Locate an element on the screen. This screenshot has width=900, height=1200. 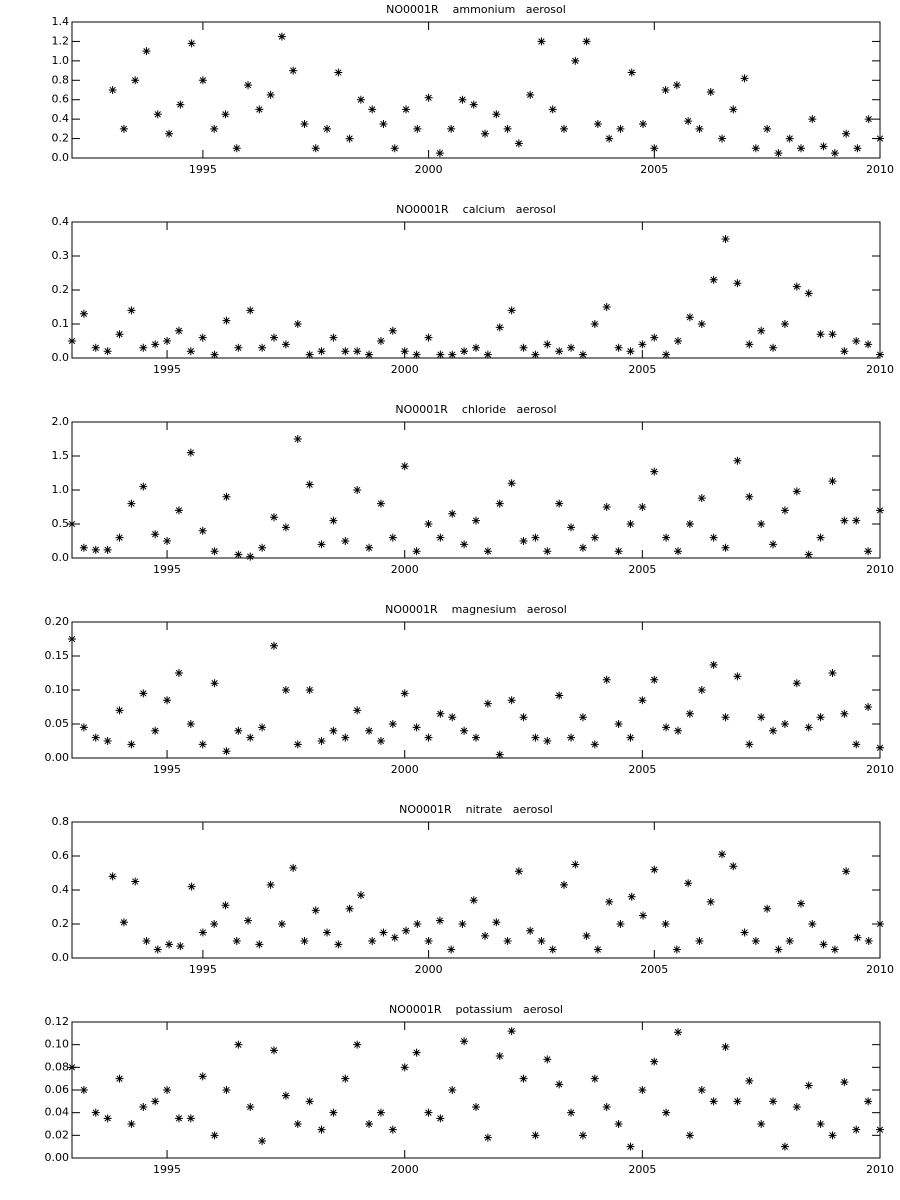
y-tick-label: 1.0 is located at coordinates (61, 60).